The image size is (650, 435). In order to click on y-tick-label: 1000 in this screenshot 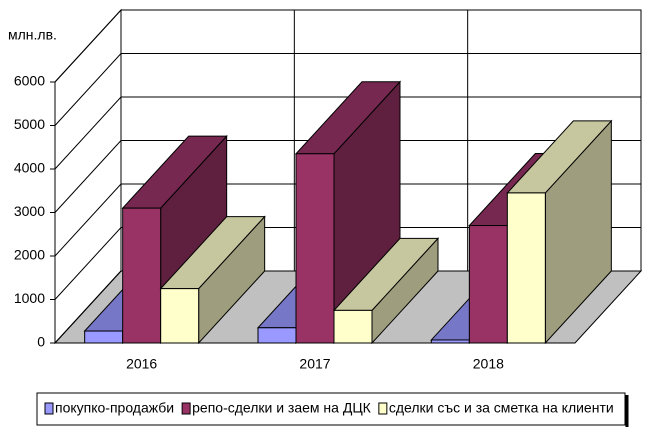, I will do `click(29, 298)`.